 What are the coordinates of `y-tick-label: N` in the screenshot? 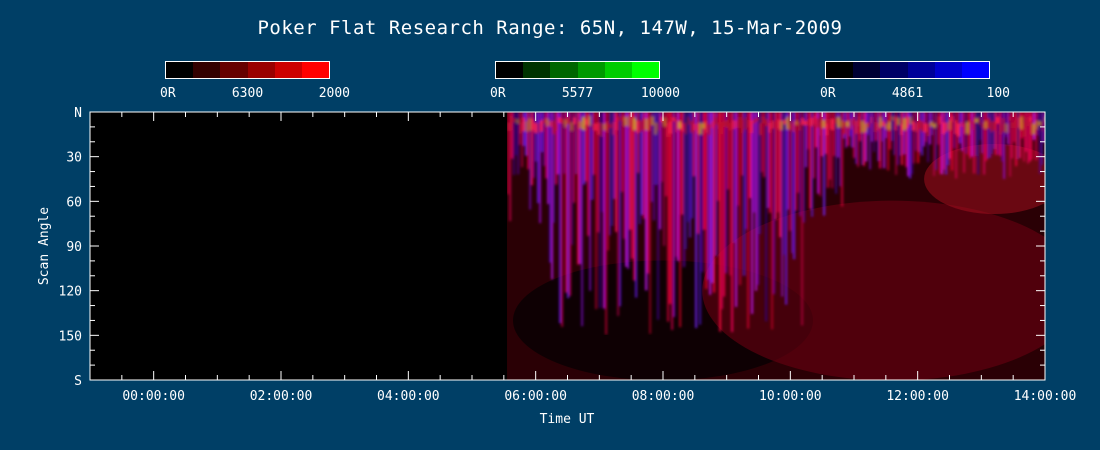 It's located at (78, 113).